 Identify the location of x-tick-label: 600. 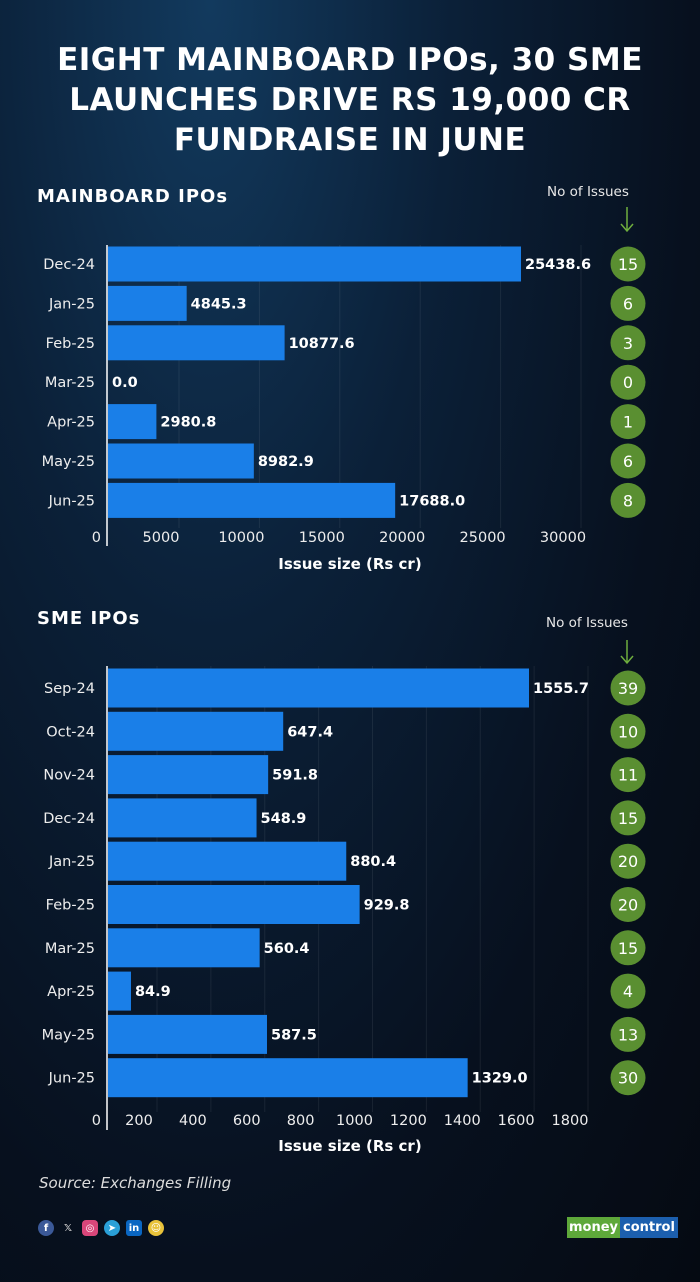
(247, 1121).